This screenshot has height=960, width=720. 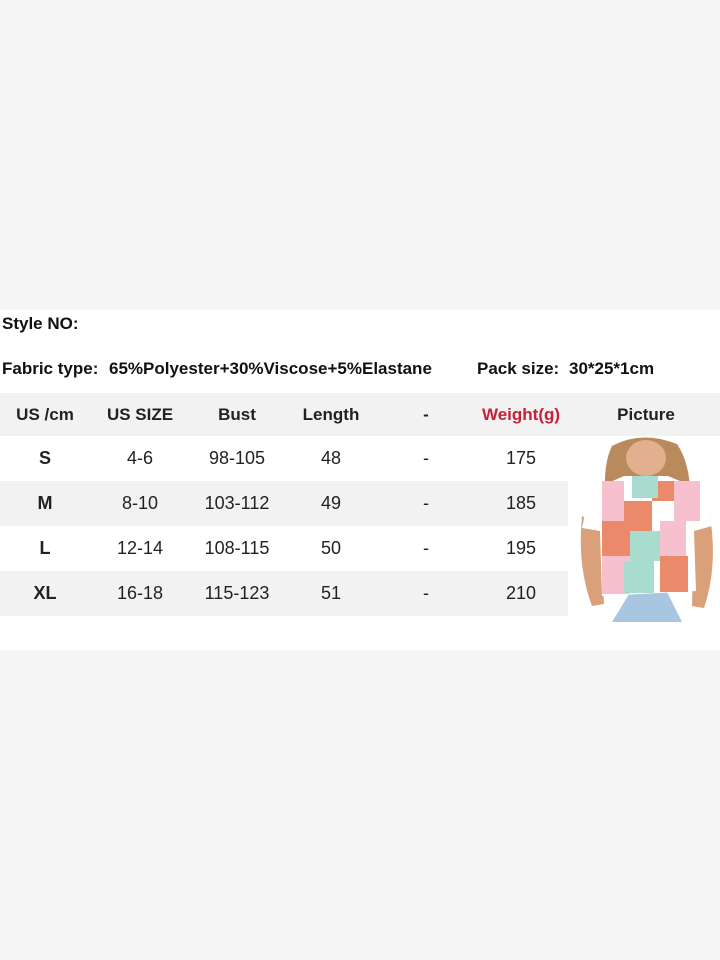 I want to click on header-bust: Bust, so click(x=237, y=414).